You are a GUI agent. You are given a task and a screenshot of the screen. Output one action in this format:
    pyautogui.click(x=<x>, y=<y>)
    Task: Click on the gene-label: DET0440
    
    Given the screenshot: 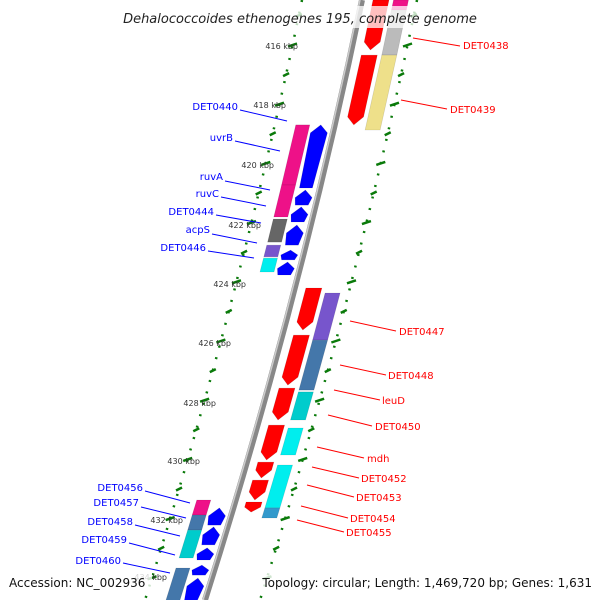 What is the action you would take?
    pyautogui.click(x=215, y=107)
    